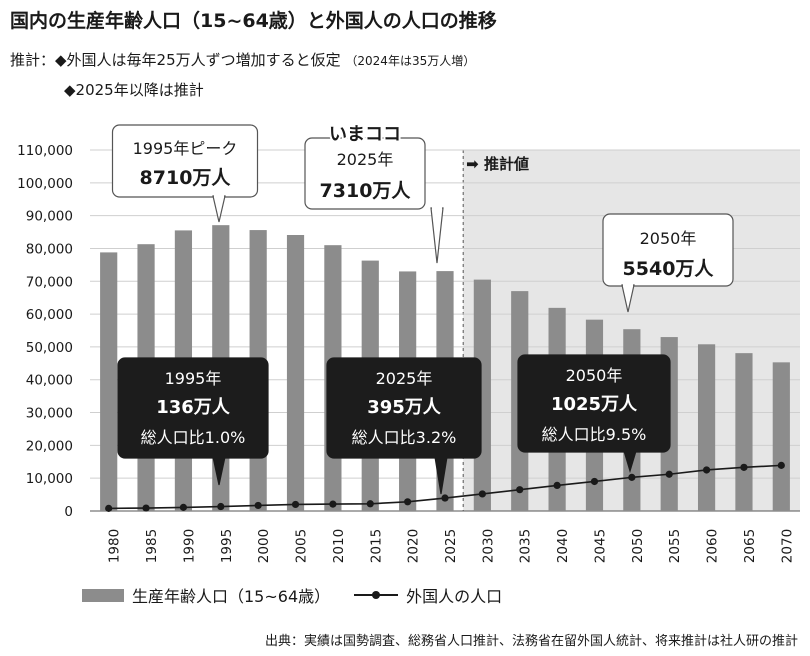  Describe the element at coordinates (404, 378) in the screenshot. I see `f2025-callout-text: 2025年` at that location.